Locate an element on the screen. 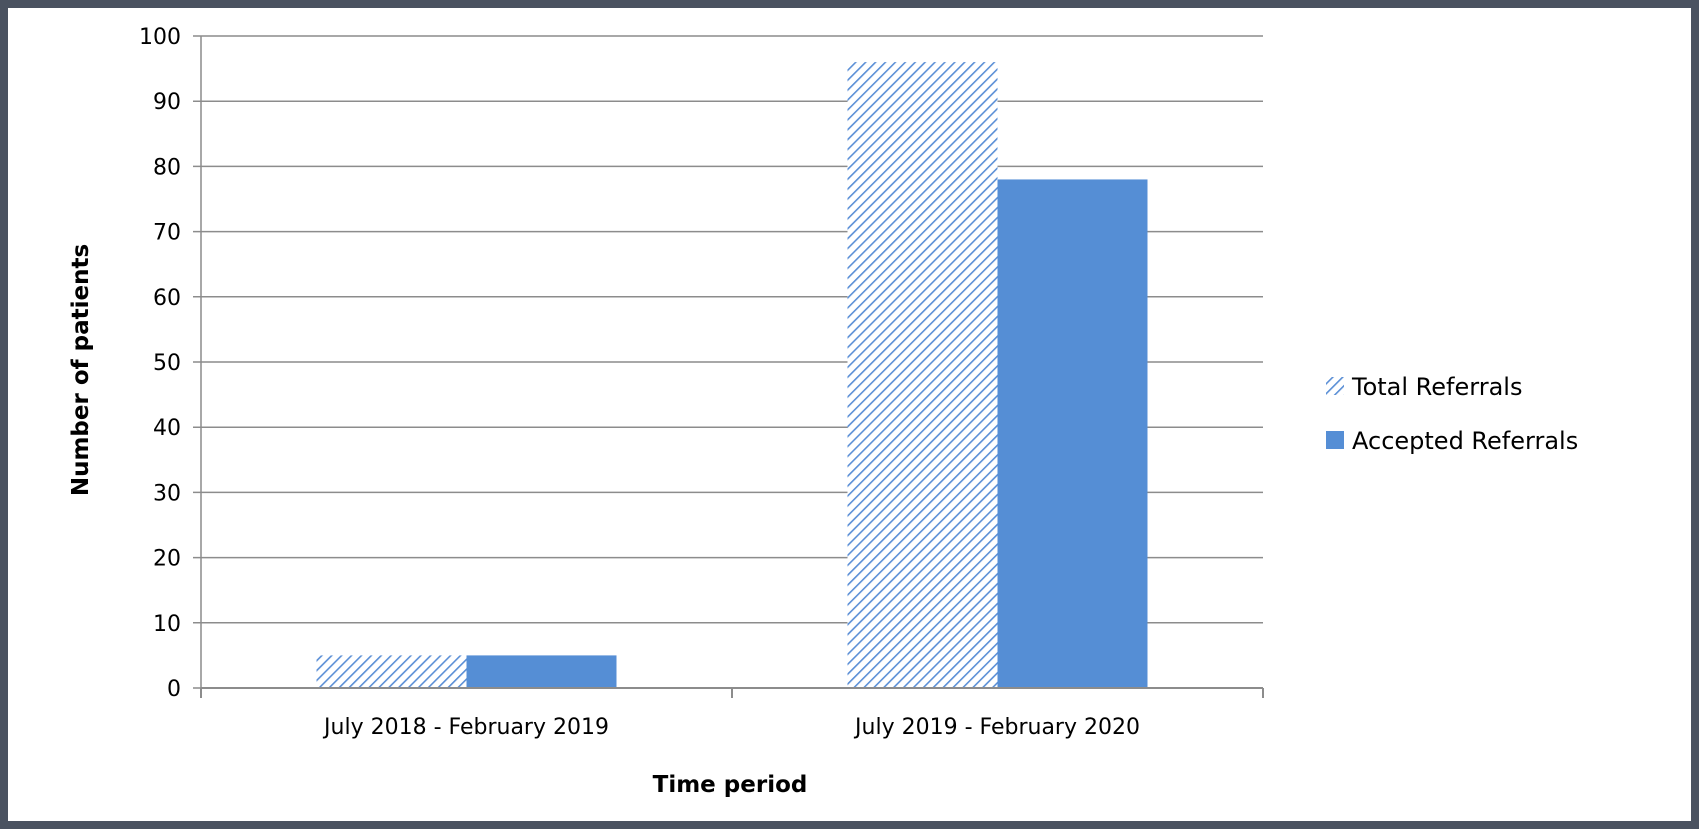 This screenshot has height=829, width=1699. legend: Total Referrals Accepted Referrals is located at coordinates (1452, 414).